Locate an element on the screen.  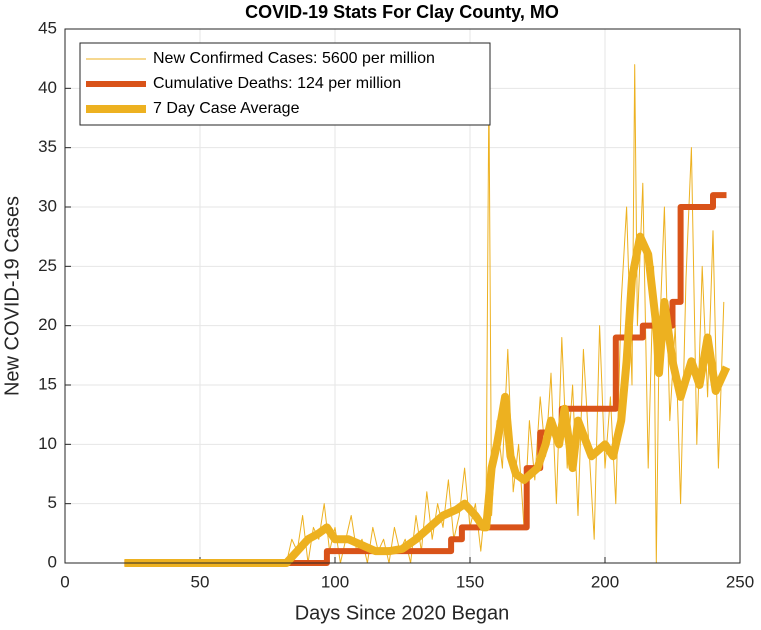
y-tick-label: 40 is located at coordinates (47, 87).